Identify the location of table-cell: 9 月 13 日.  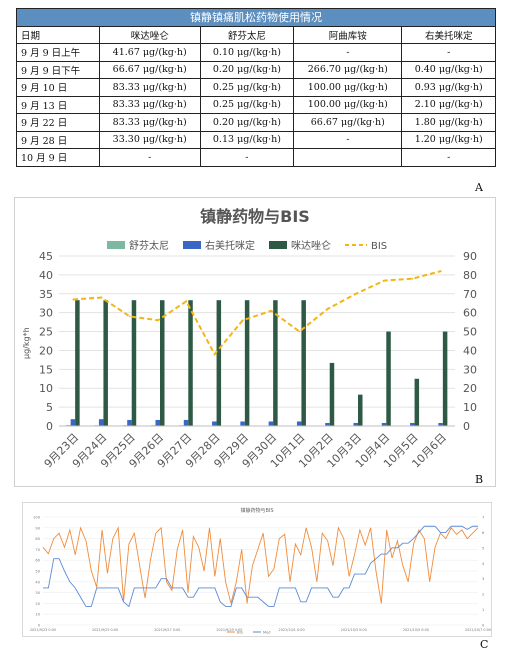
(58, 104).